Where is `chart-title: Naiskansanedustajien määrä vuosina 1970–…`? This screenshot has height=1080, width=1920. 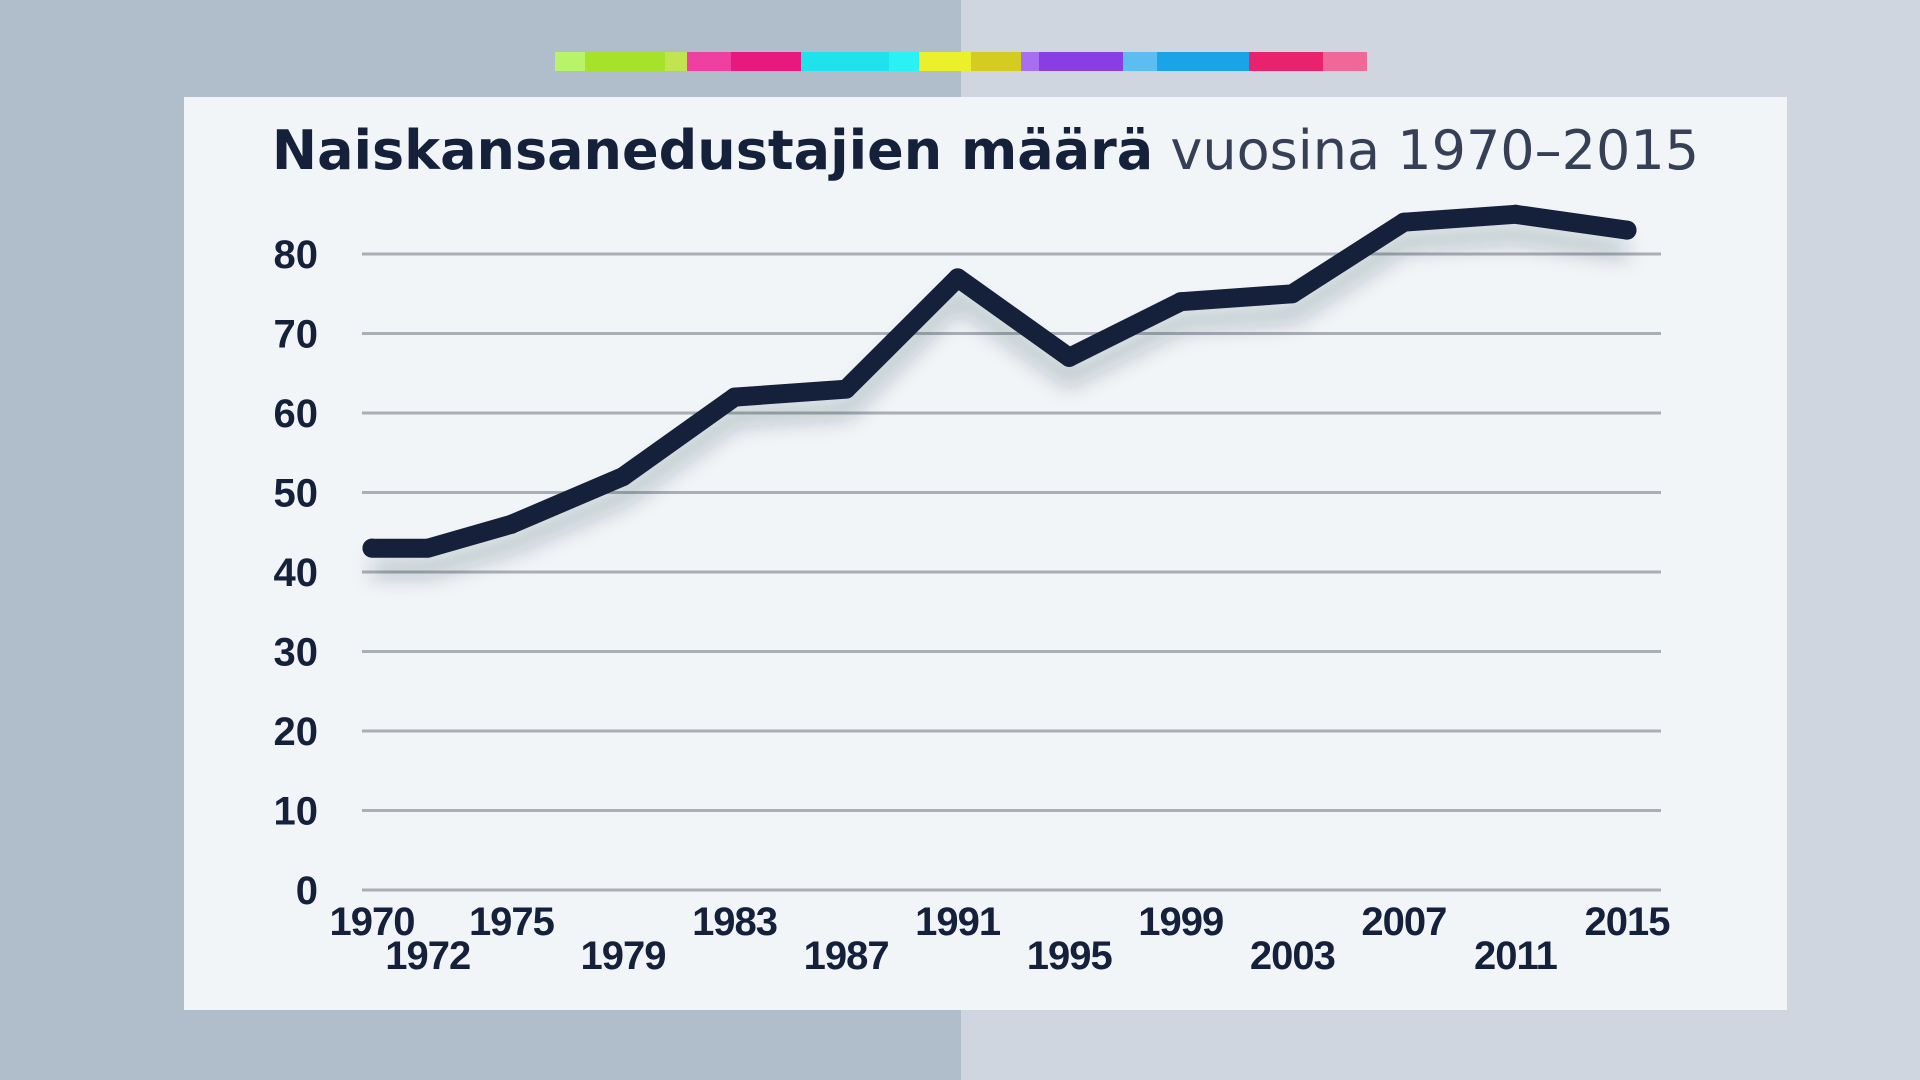 chart-title: Naiskansanedustajien määrä vuosina 1970–… is located at coordinates (985, 150).